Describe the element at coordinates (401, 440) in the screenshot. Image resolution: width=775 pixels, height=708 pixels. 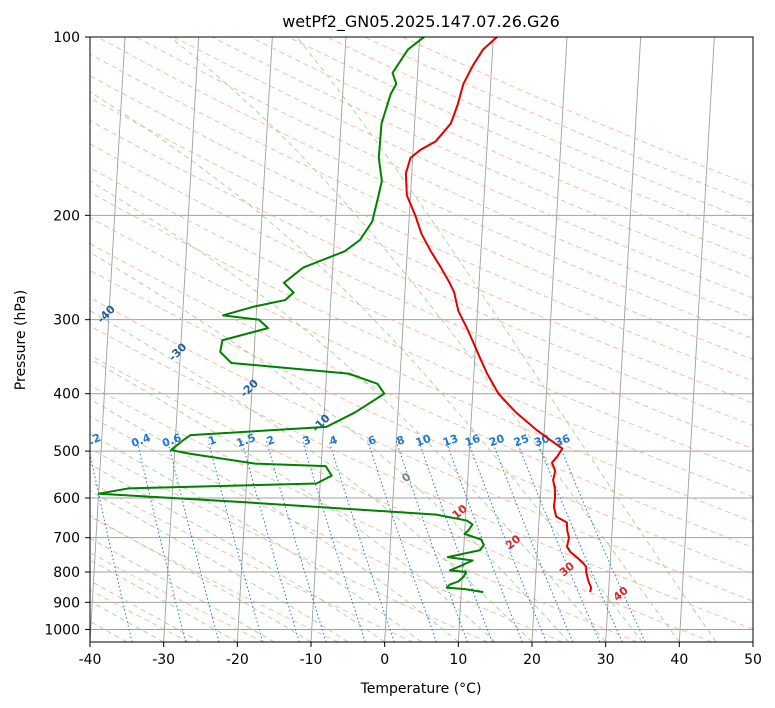
I see `mixing-ratio-label: 8` at that location.